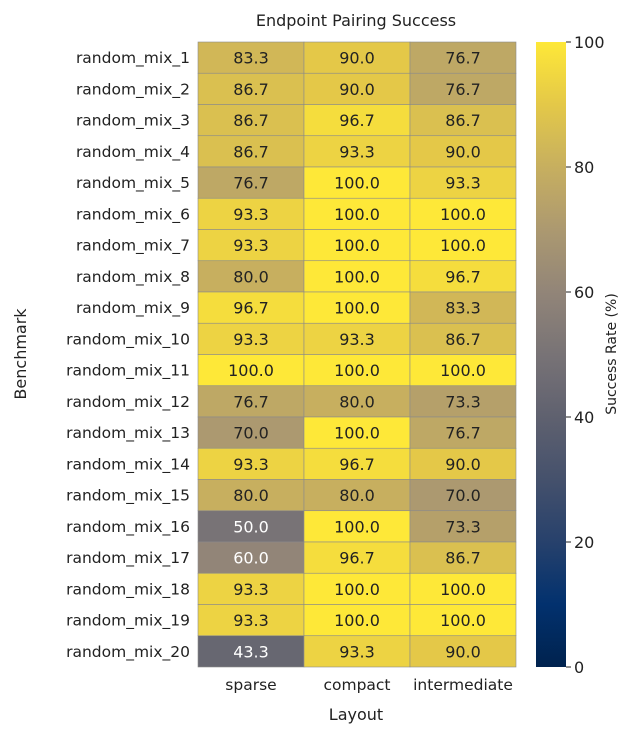 This screenshot has width=622, height=735. Describe the element at coordinates (128, 652) in the screenshot. I see `row-label: random_mix_20` at that location.